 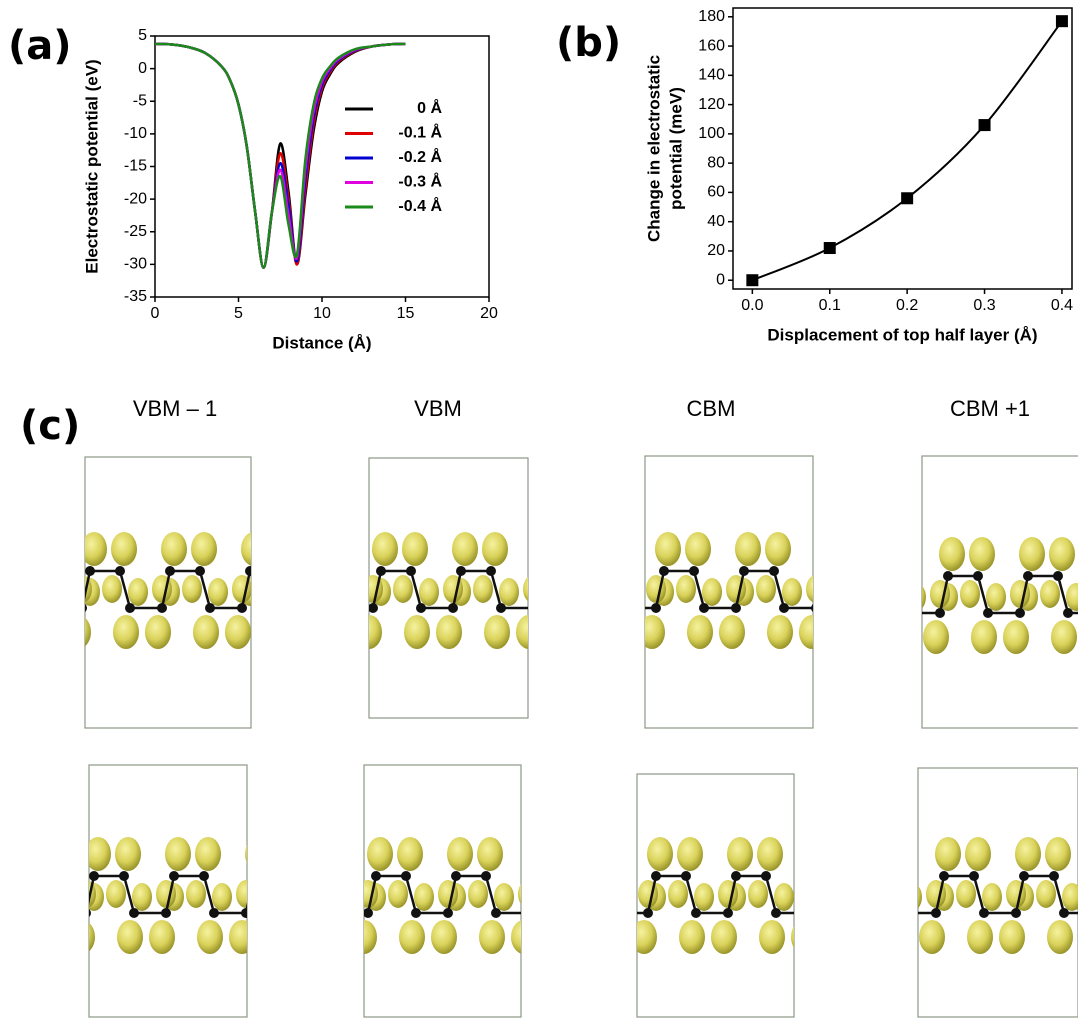 I want to click on y-tick-label: 40, so click(x=716, y=221).